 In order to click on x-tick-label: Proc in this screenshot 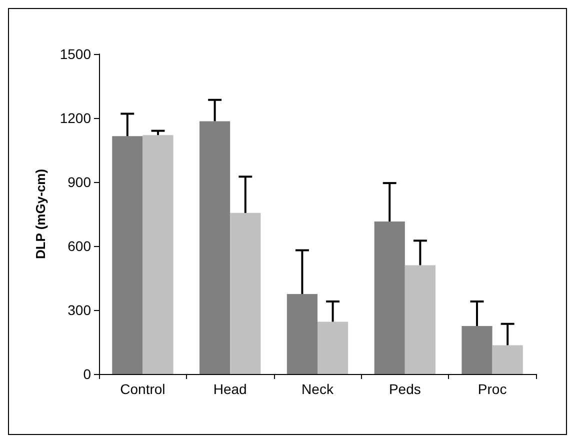, I will do `click(492, 389)`.